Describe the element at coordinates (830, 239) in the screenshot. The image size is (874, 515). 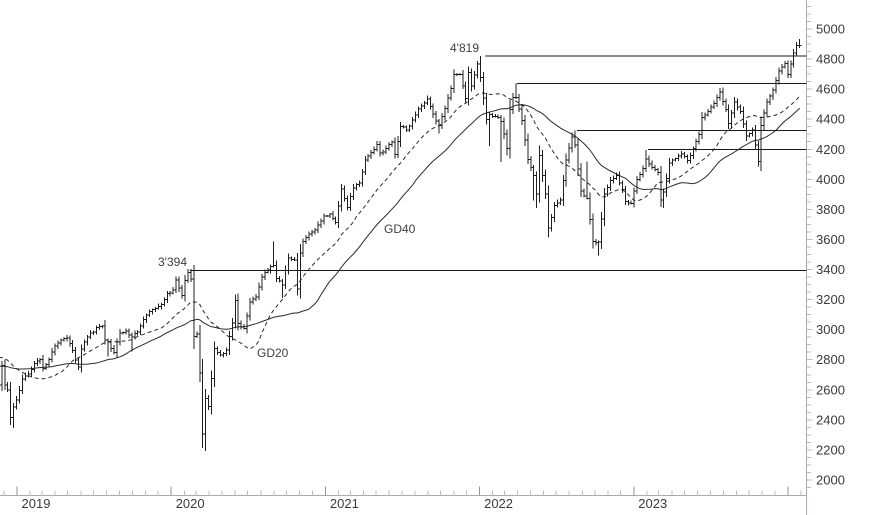
I see `y-axis-label: 3600` at that location.